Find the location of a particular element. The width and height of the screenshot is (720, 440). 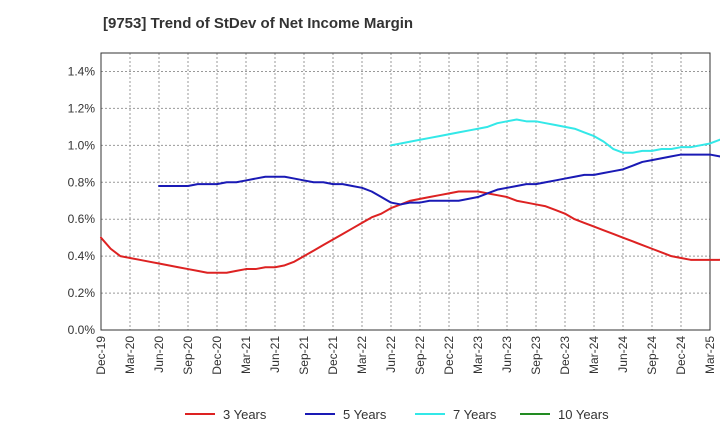

y-tick-label: 1.2% is located at coordinates (82, 108).